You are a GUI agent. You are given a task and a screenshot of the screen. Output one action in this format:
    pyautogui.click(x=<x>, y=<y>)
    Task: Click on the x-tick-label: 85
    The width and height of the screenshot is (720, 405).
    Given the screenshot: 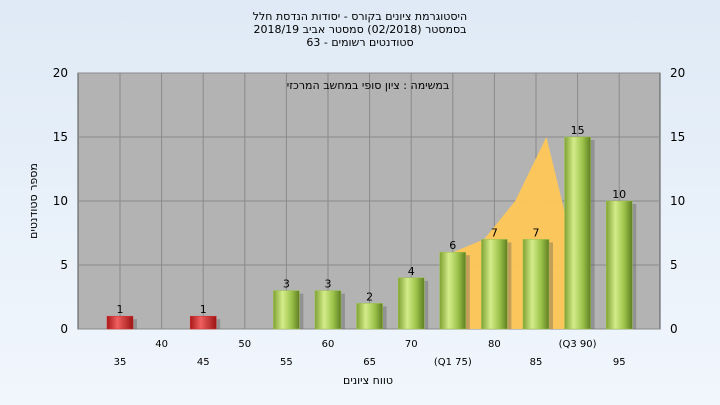 What is the action you would take?
    pyautogui.click(x=536, y=362)
    